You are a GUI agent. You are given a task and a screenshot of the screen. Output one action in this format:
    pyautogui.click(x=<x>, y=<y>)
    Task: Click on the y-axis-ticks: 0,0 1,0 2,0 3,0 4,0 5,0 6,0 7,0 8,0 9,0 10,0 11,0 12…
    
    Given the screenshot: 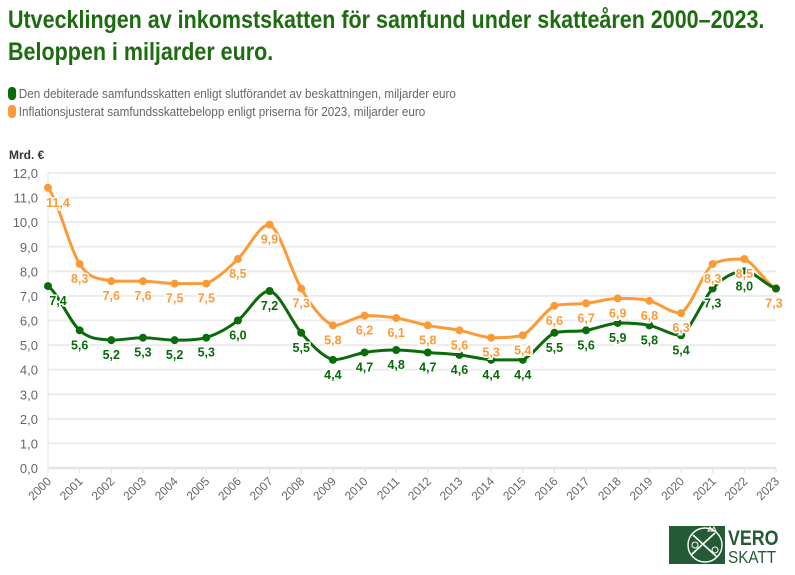 What is the action you would take?
    pyautogui.click(x=25, y=321)
    